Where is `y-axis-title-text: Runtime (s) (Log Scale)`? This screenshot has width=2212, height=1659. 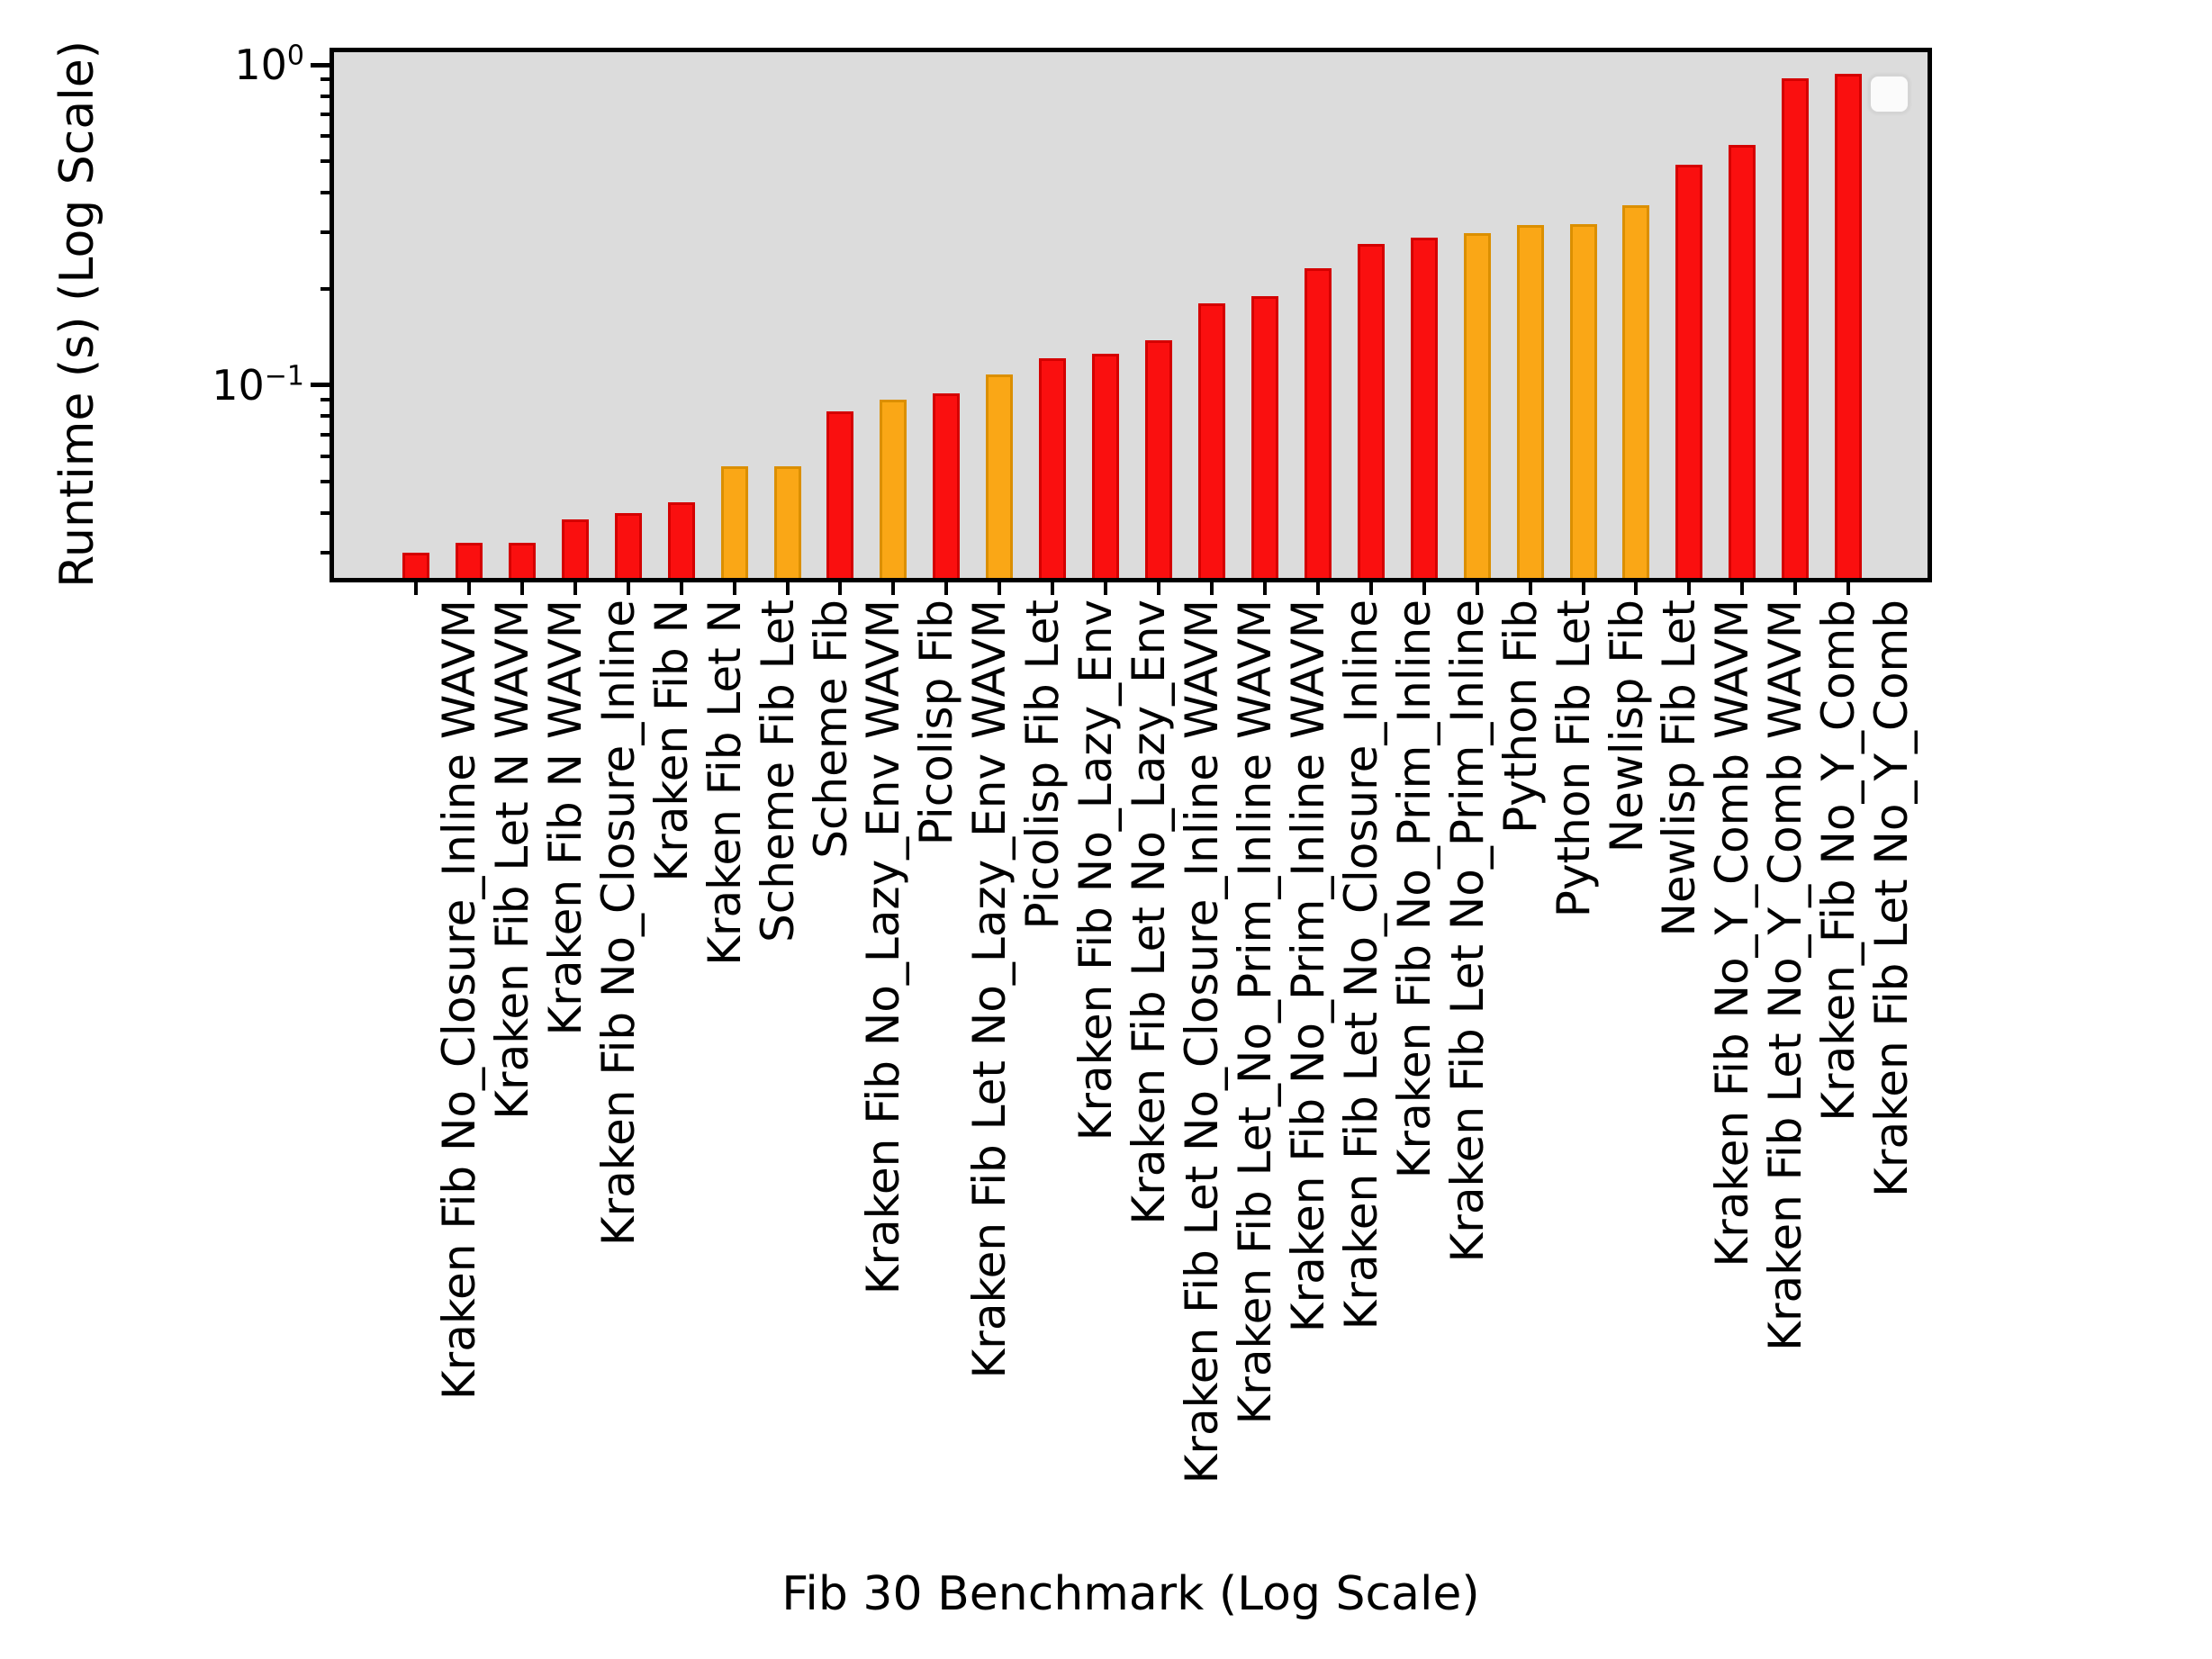
y-axis-title-text: Runtime (s) (Log Scale) is located at coordinates (77, 314).